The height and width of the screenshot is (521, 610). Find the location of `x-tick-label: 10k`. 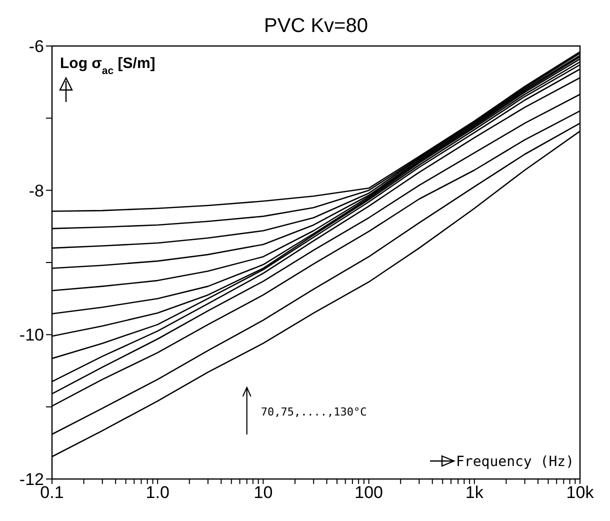

x-tick-label: 10k is located at coordinates (580, 492).